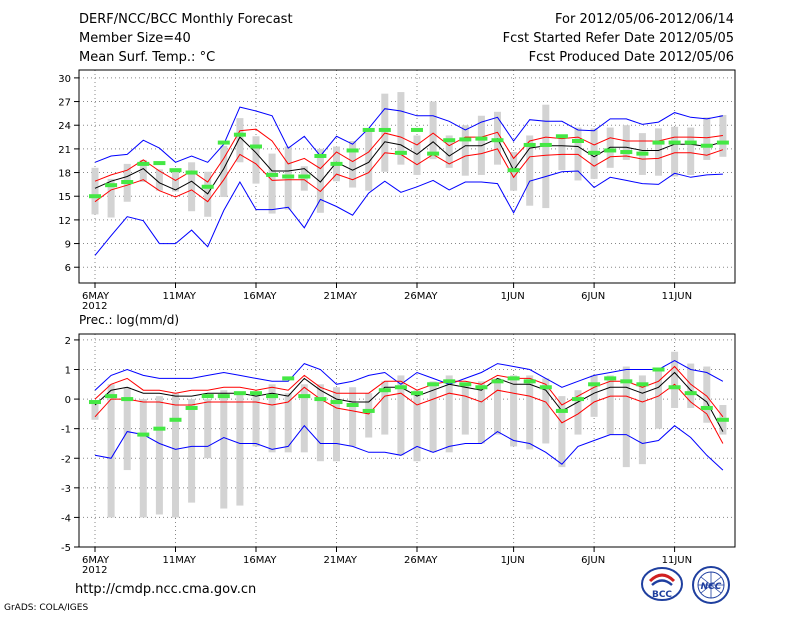  Describe the element at coordinates (711, 587) in the screenshot. I see `svg-text: NCC` at that location.